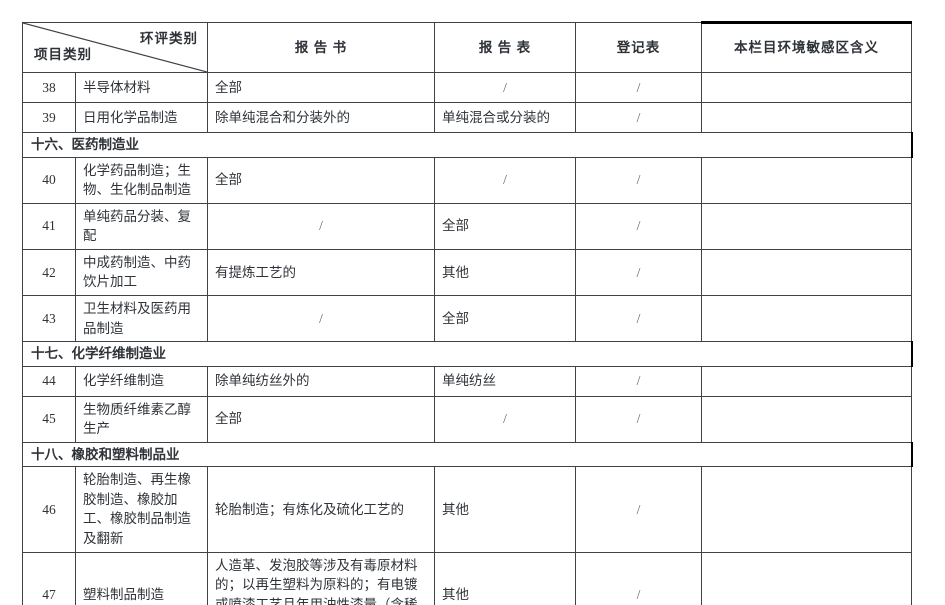 This screenshot has width=945, height=605. Describe the element at coordinates (141, 509) in the screenshot. I see `cell-category: 轮胎制造、再生橡胶制造、橡胶加工、橡胶制品制造及翻新` at that location.